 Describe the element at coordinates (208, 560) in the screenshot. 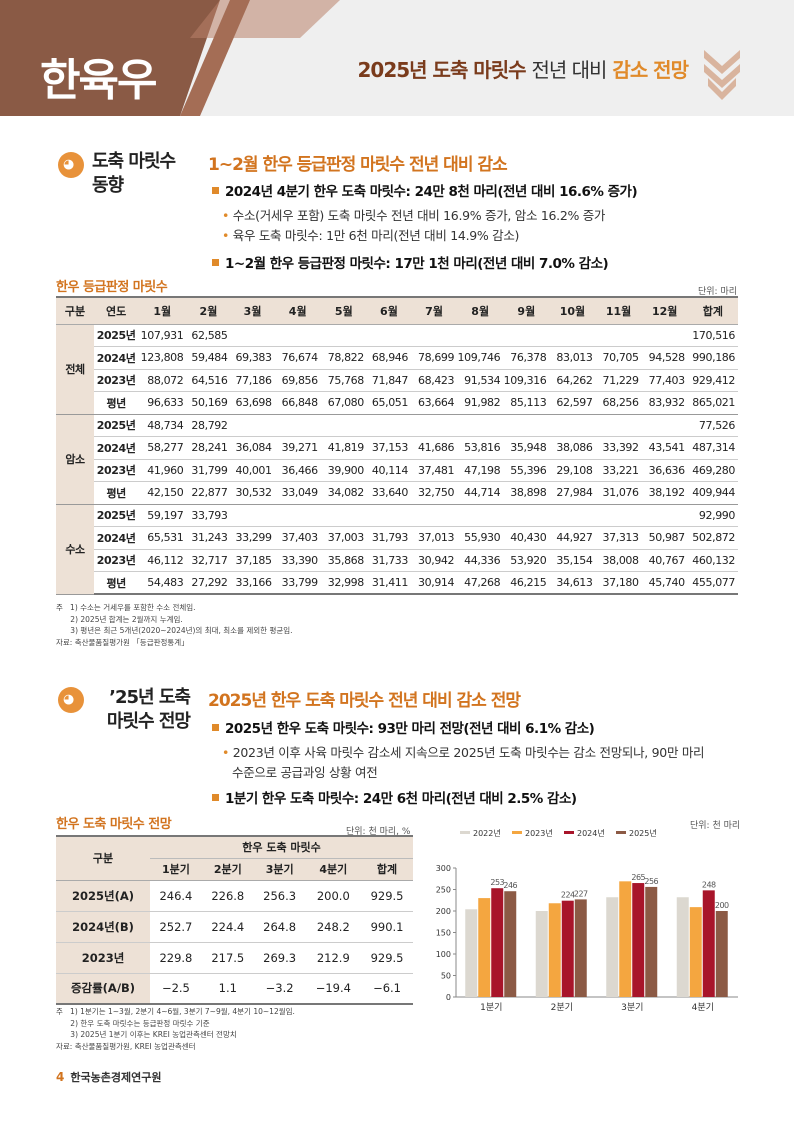

I see `table-cell: 32,717` at that location.